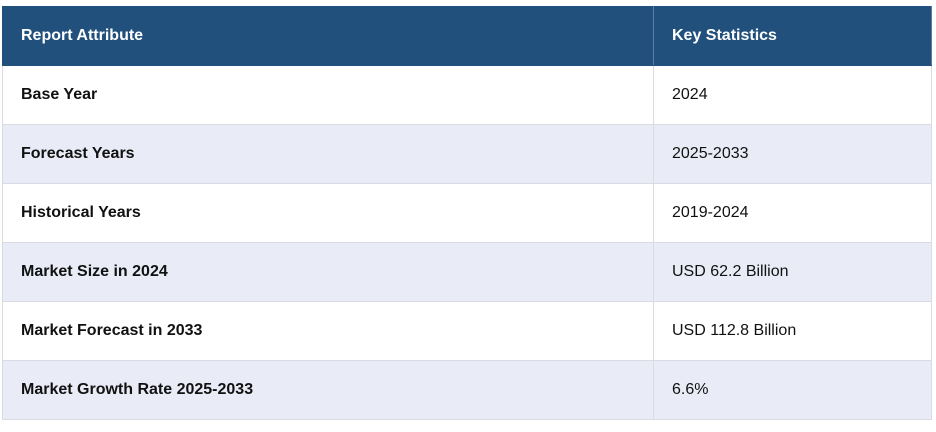 The image size is (936, 432). Describe the element at coordinates (792, 95) in the screenshot. I see `statistic-cell: 2024` at that location.